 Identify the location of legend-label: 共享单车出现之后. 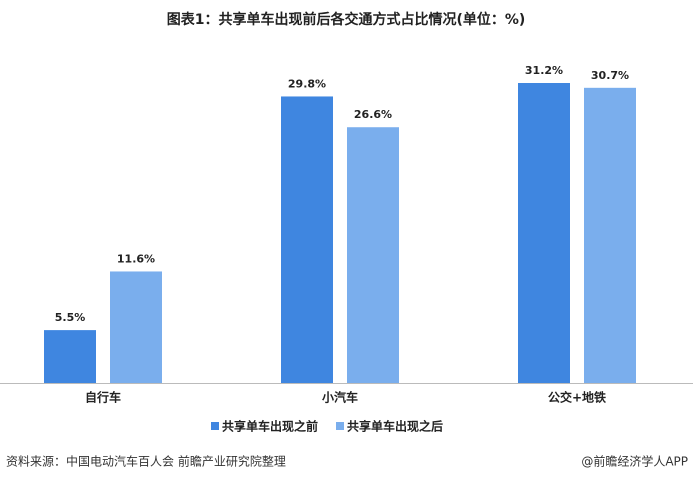
(395, 426).